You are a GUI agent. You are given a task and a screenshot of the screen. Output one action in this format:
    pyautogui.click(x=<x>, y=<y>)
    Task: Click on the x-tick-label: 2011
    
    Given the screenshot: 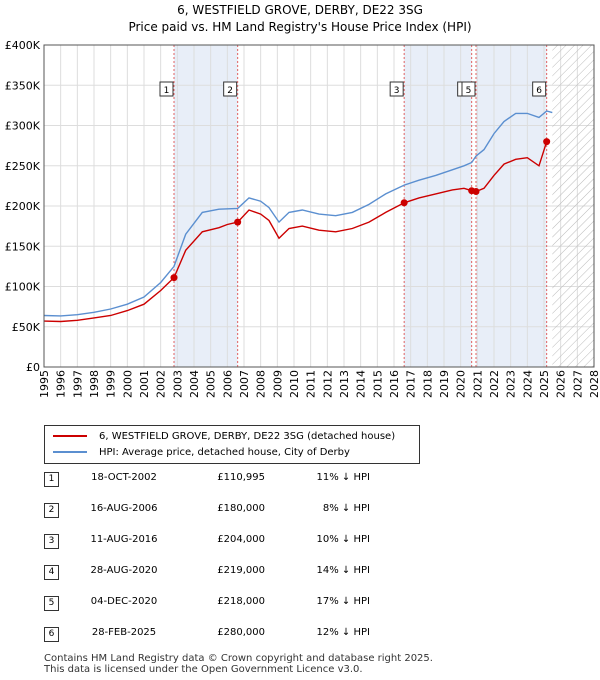 What is the action you would take?
    pyautogui.click(x=311, y=384)
    